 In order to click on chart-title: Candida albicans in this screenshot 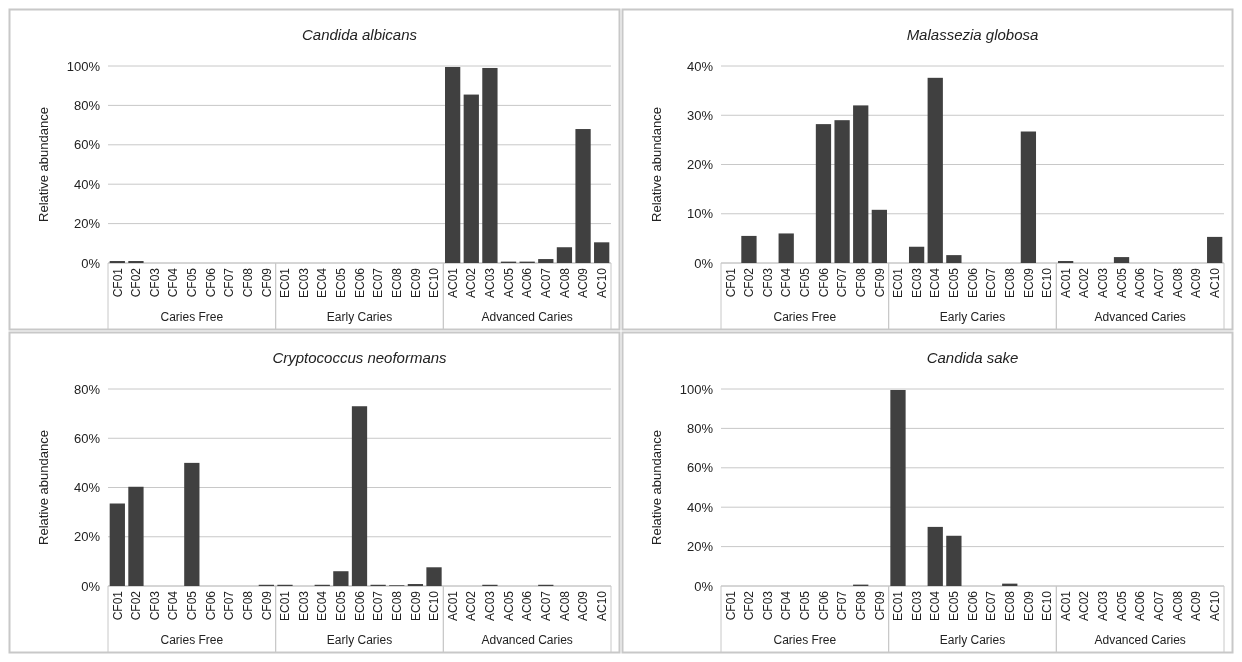, I will do `click(359, 34)`.